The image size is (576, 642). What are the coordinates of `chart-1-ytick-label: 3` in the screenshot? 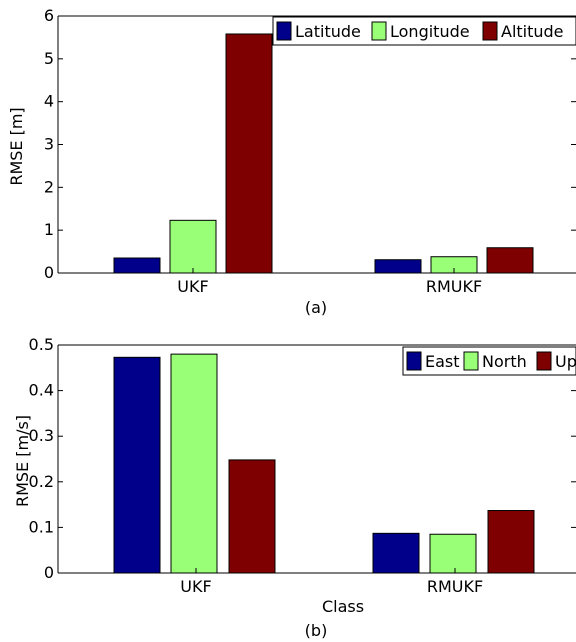 It's located at (49, 144).